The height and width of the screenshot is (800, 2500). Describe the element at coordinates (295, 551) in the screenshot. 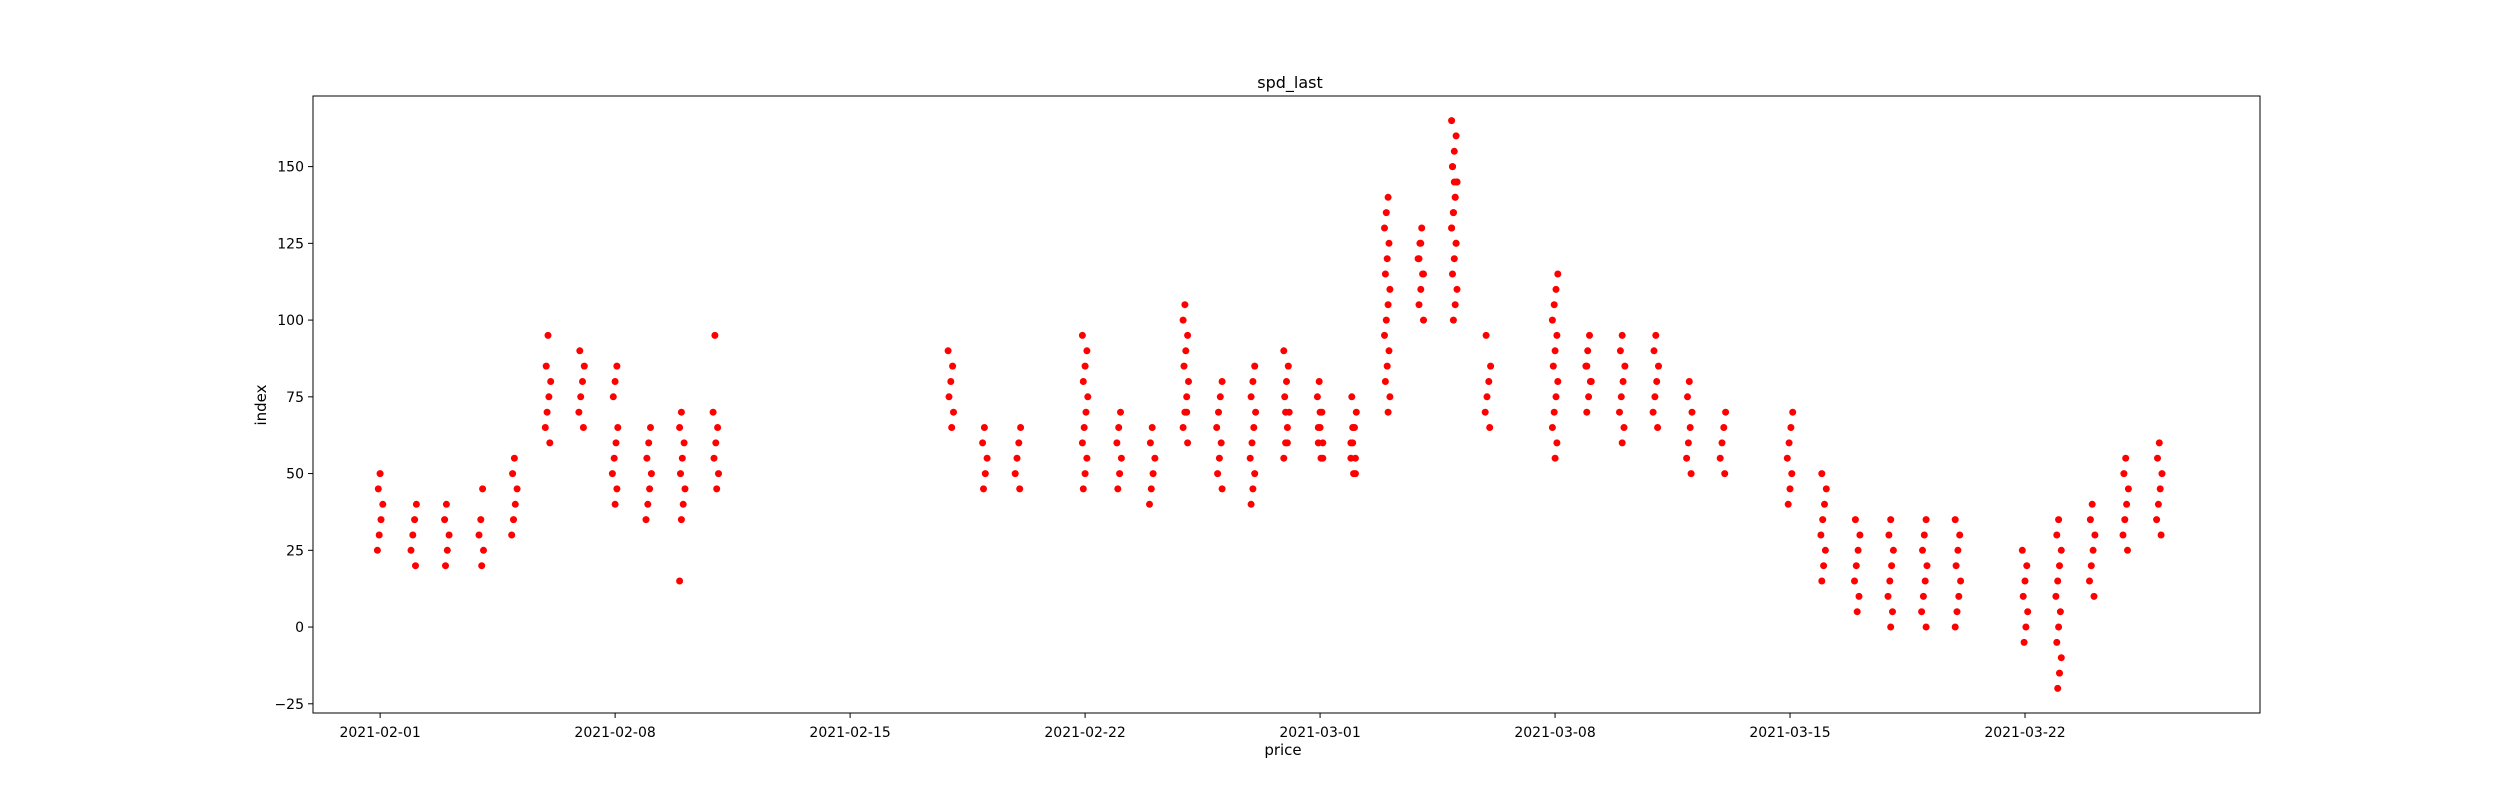

I see `y-tick-label: 25` at that location.